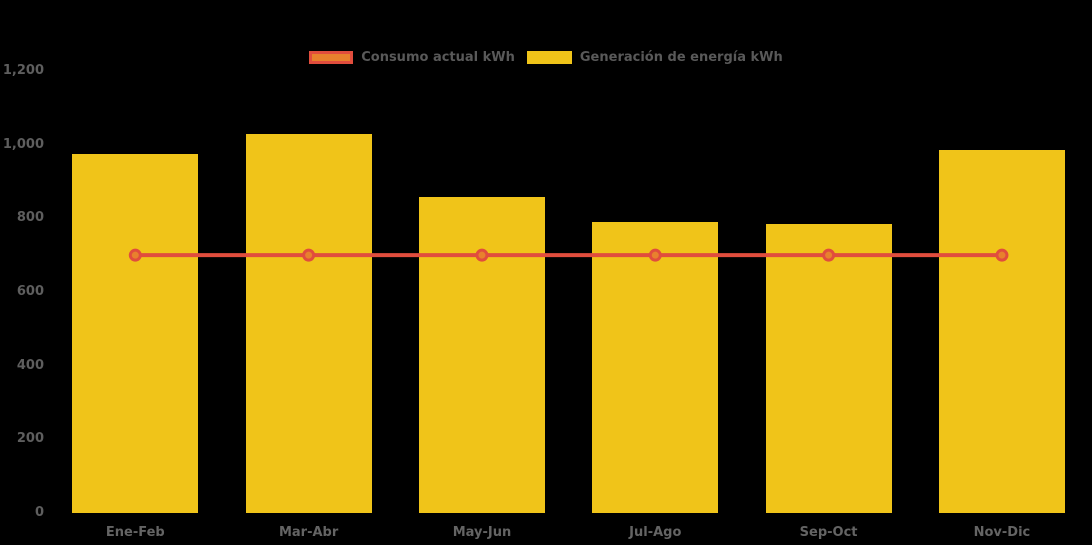  What do you see at coordinates (39, 512) in the screenshot?
I see `y-axis-label: 0` at bounding box center [39, 512].